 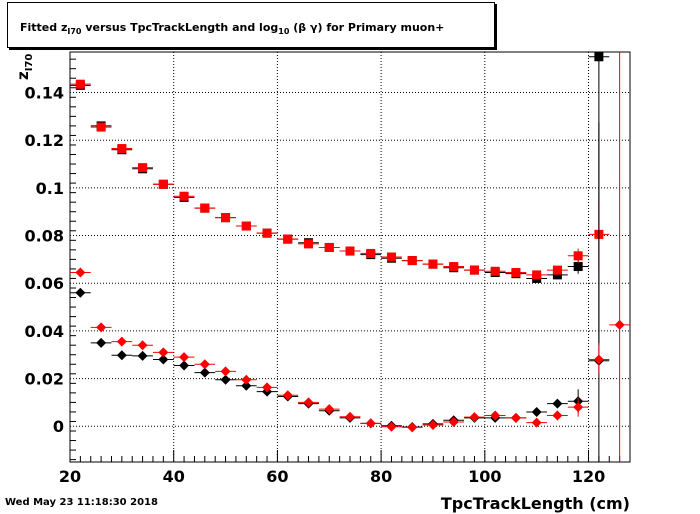 What do you see at coordinates (81, 502) in the screenshot?
I see `timestamp: Wed May 23 11:18:30 2018` at bounding box center [81, 502].